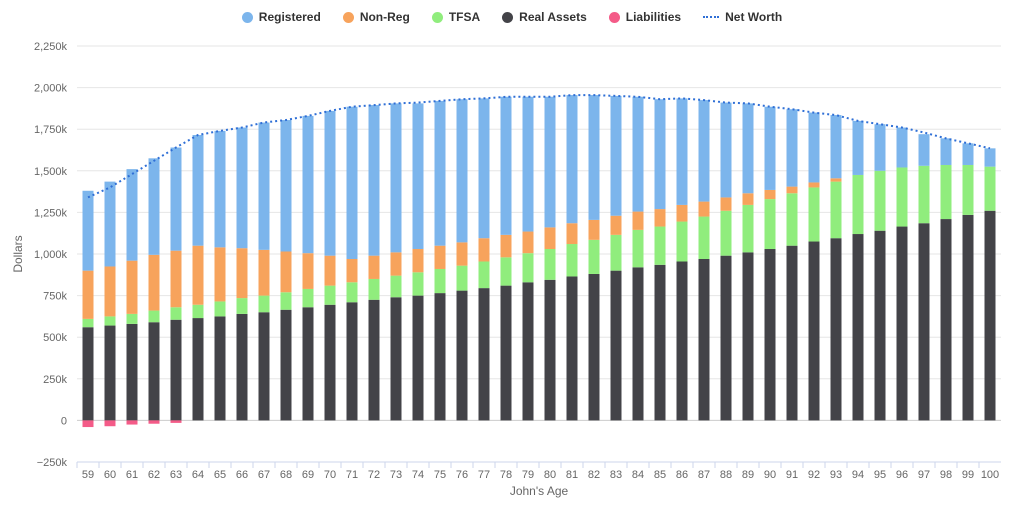 The width and height of the screenshot is (1024, 512). I want to click on legend-item-tfsa: TFSA, so click(455, 17).